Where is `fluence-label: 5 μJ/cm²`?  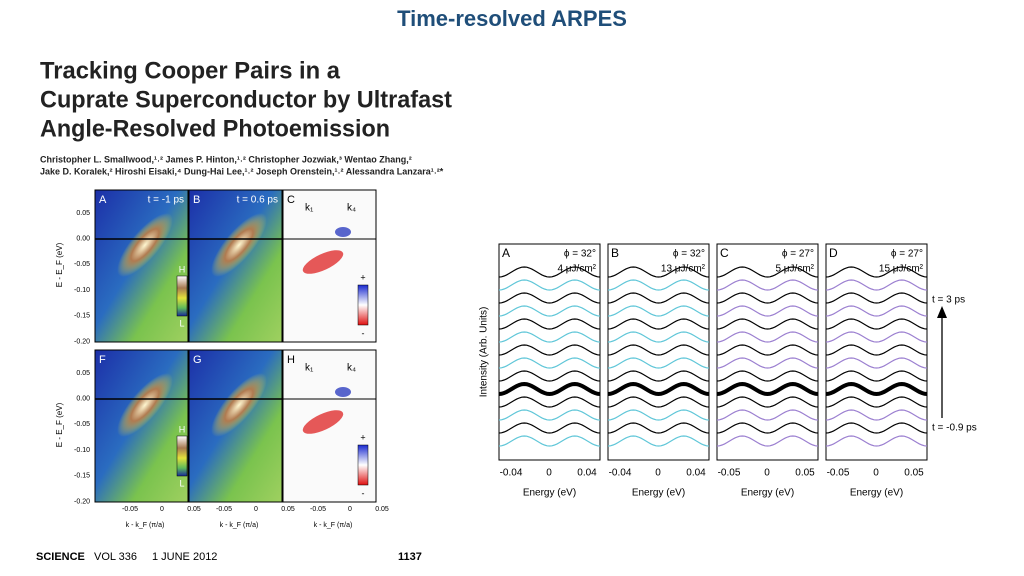 fluence-label: 5 μJ/cm² is located at coordinates (794, 269).